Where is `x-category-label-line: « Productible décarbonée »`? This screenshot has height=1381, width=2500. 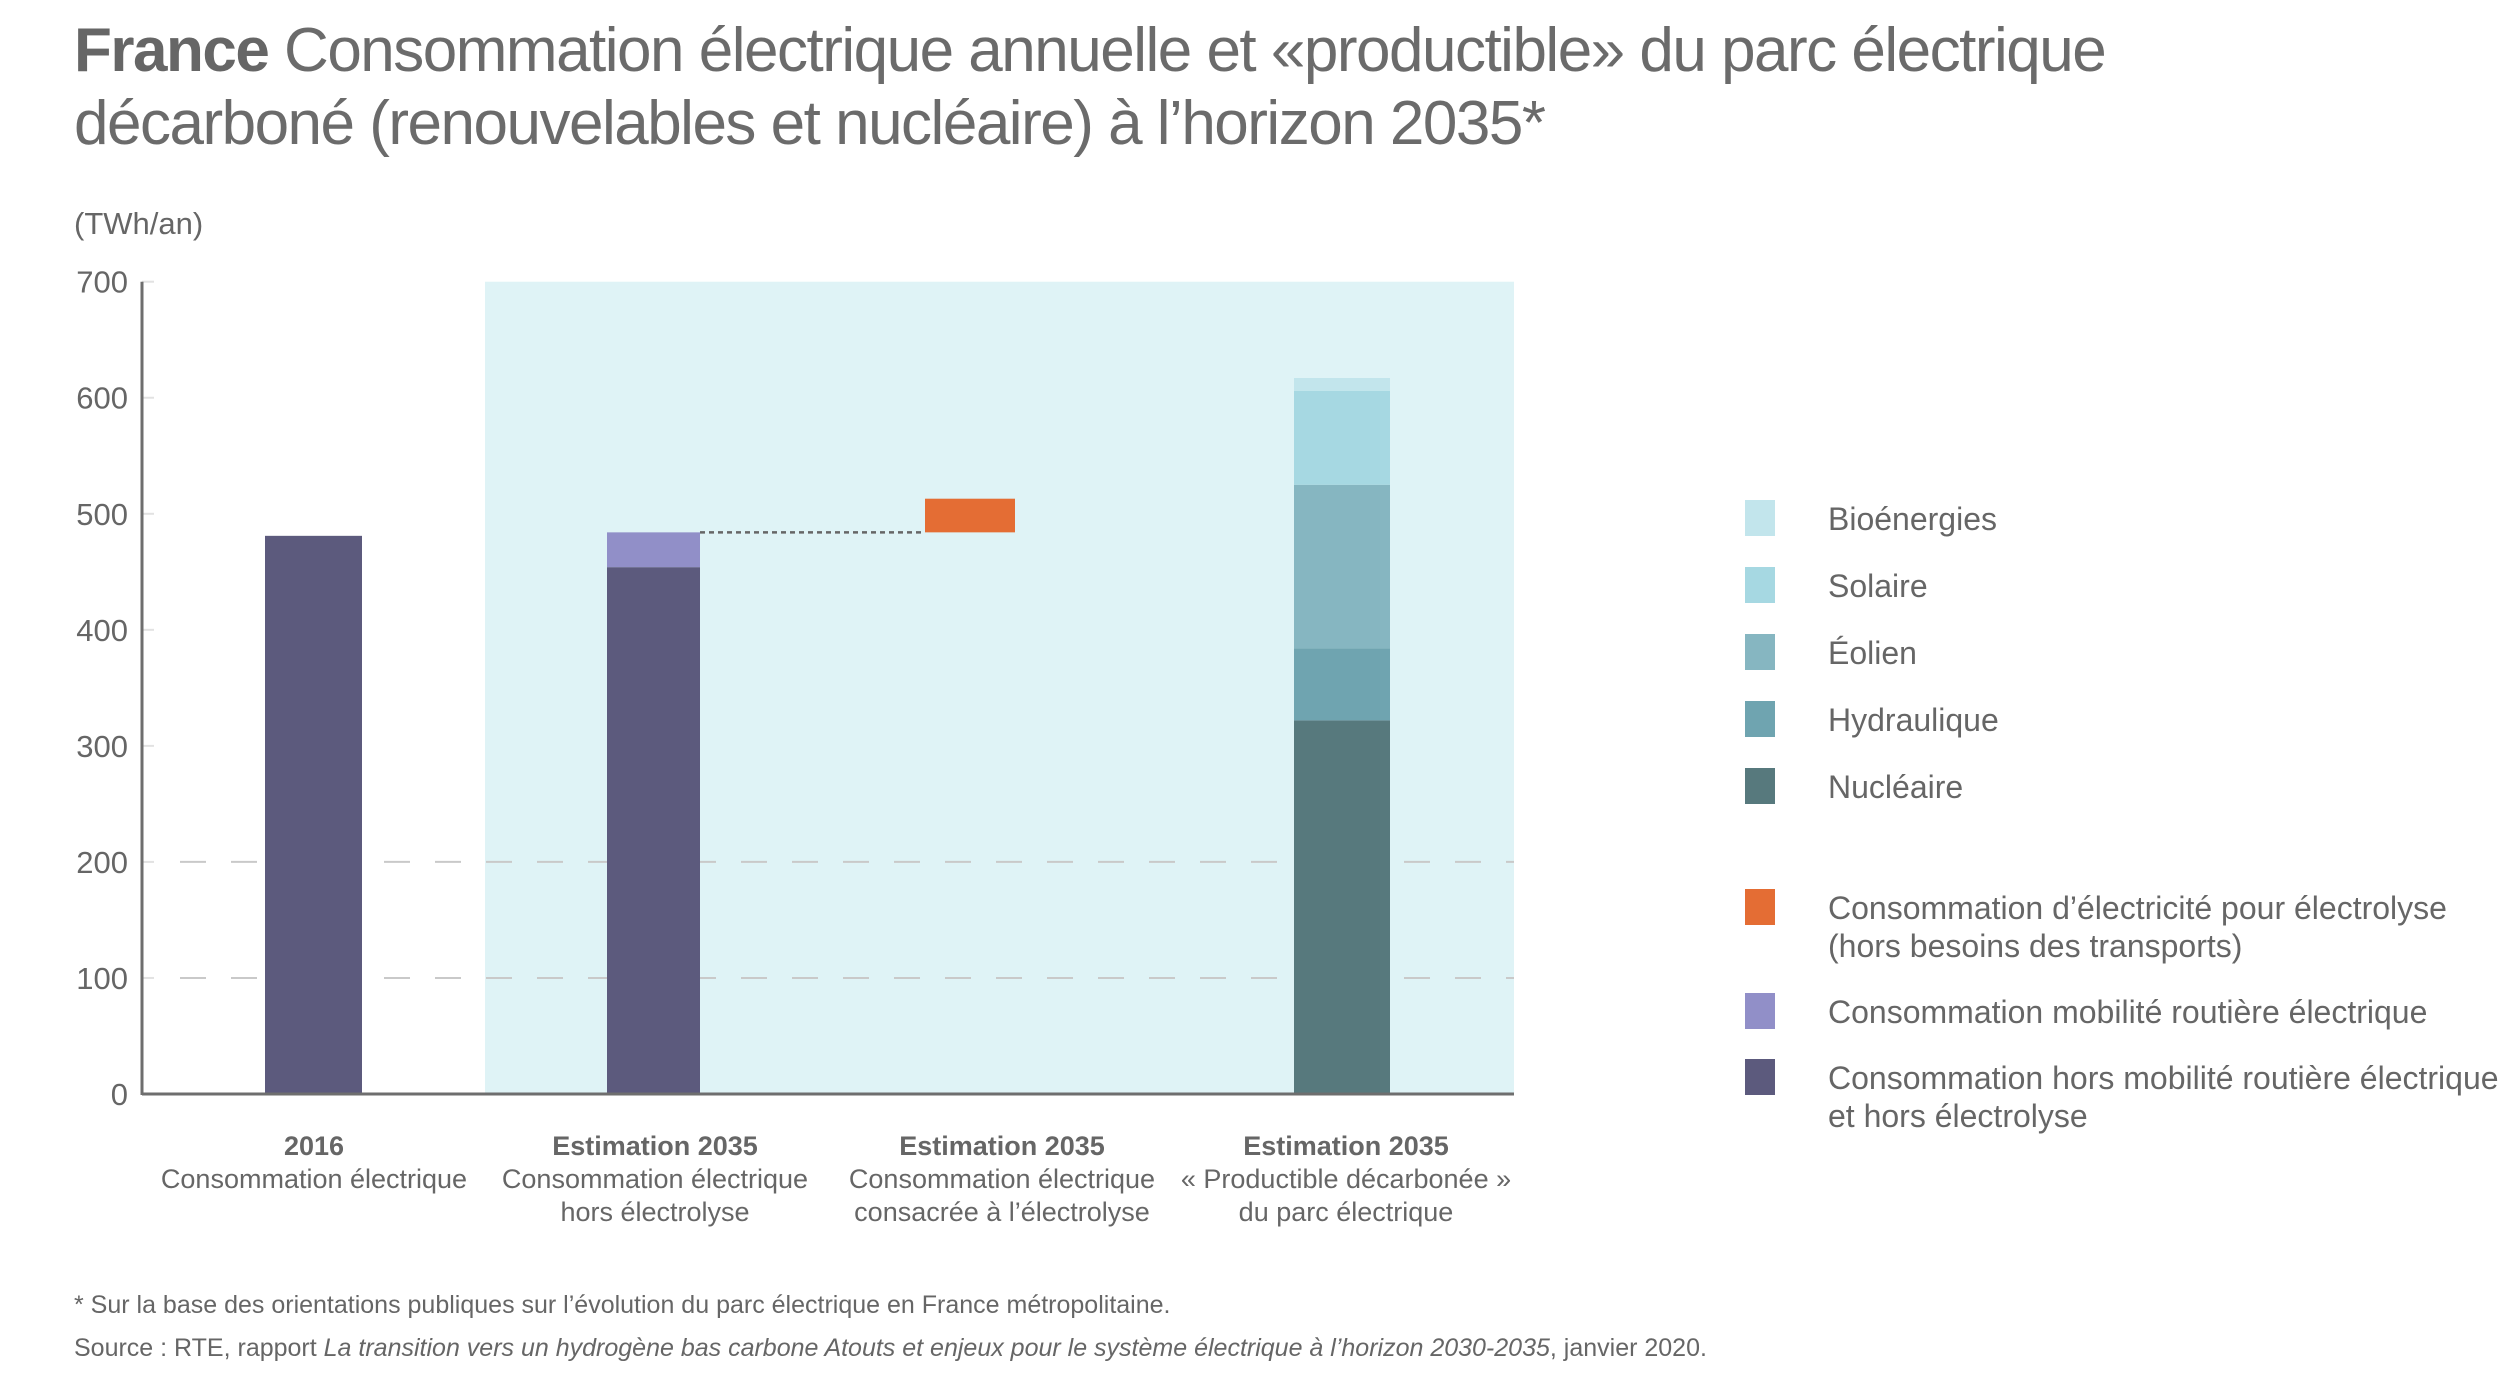
x-category-label-line: « Productible décarbonée » is located at coordinates (1346, 1179).